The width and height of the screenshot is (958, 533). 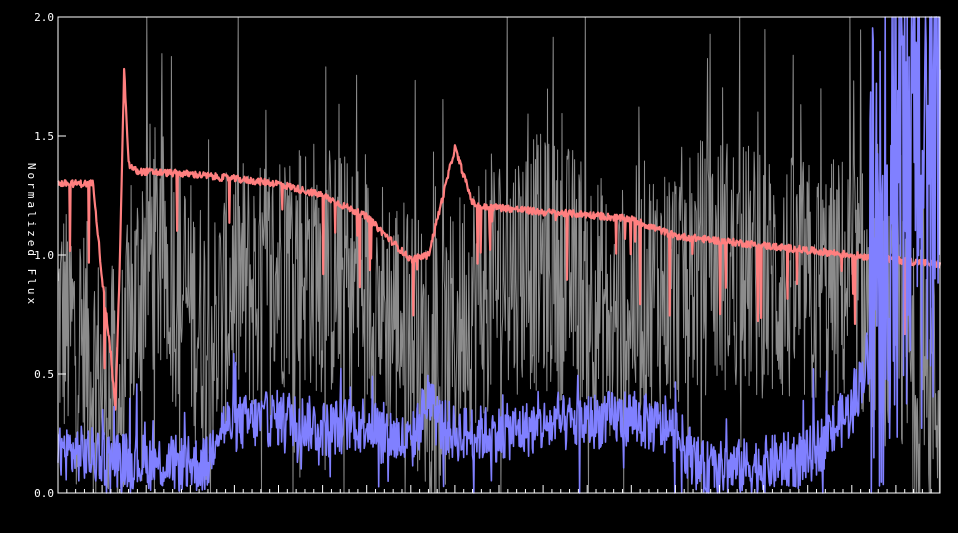 I want to click on y-tick-label: 0.0, so click(x=44, y=493).